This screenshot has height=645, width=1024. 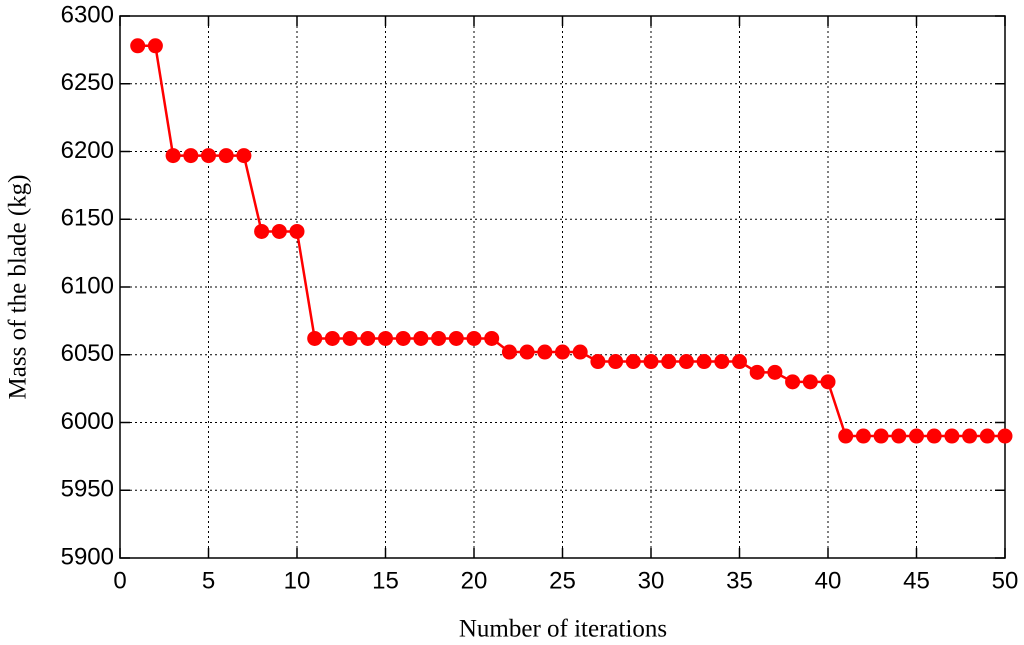 What do you see at coordinates (828, 580) in the screenshot?
I see `x-tick-label: 40` at bounding box center [828, 580].